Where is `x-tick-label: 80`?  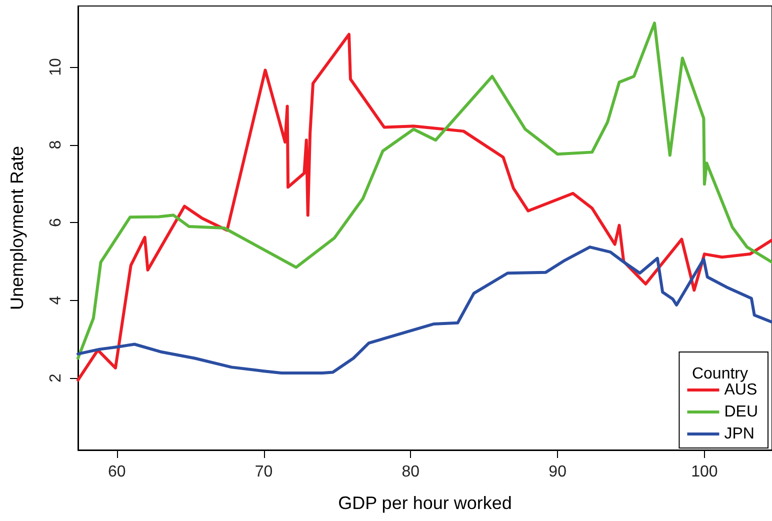
x-tick-label: 80 is located at coordinates (411, 472).